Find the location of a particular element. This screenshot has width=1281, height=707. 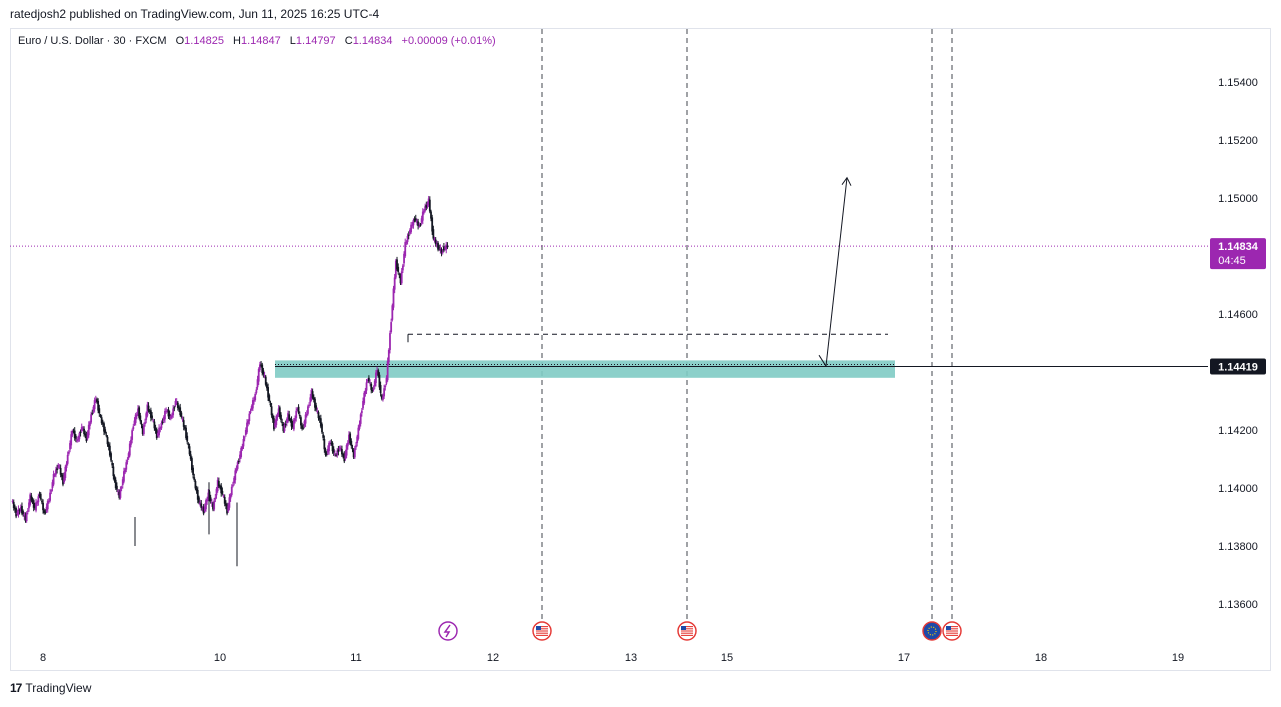

bar-countdown: 04:45 is located at coordinates (1232, 261).